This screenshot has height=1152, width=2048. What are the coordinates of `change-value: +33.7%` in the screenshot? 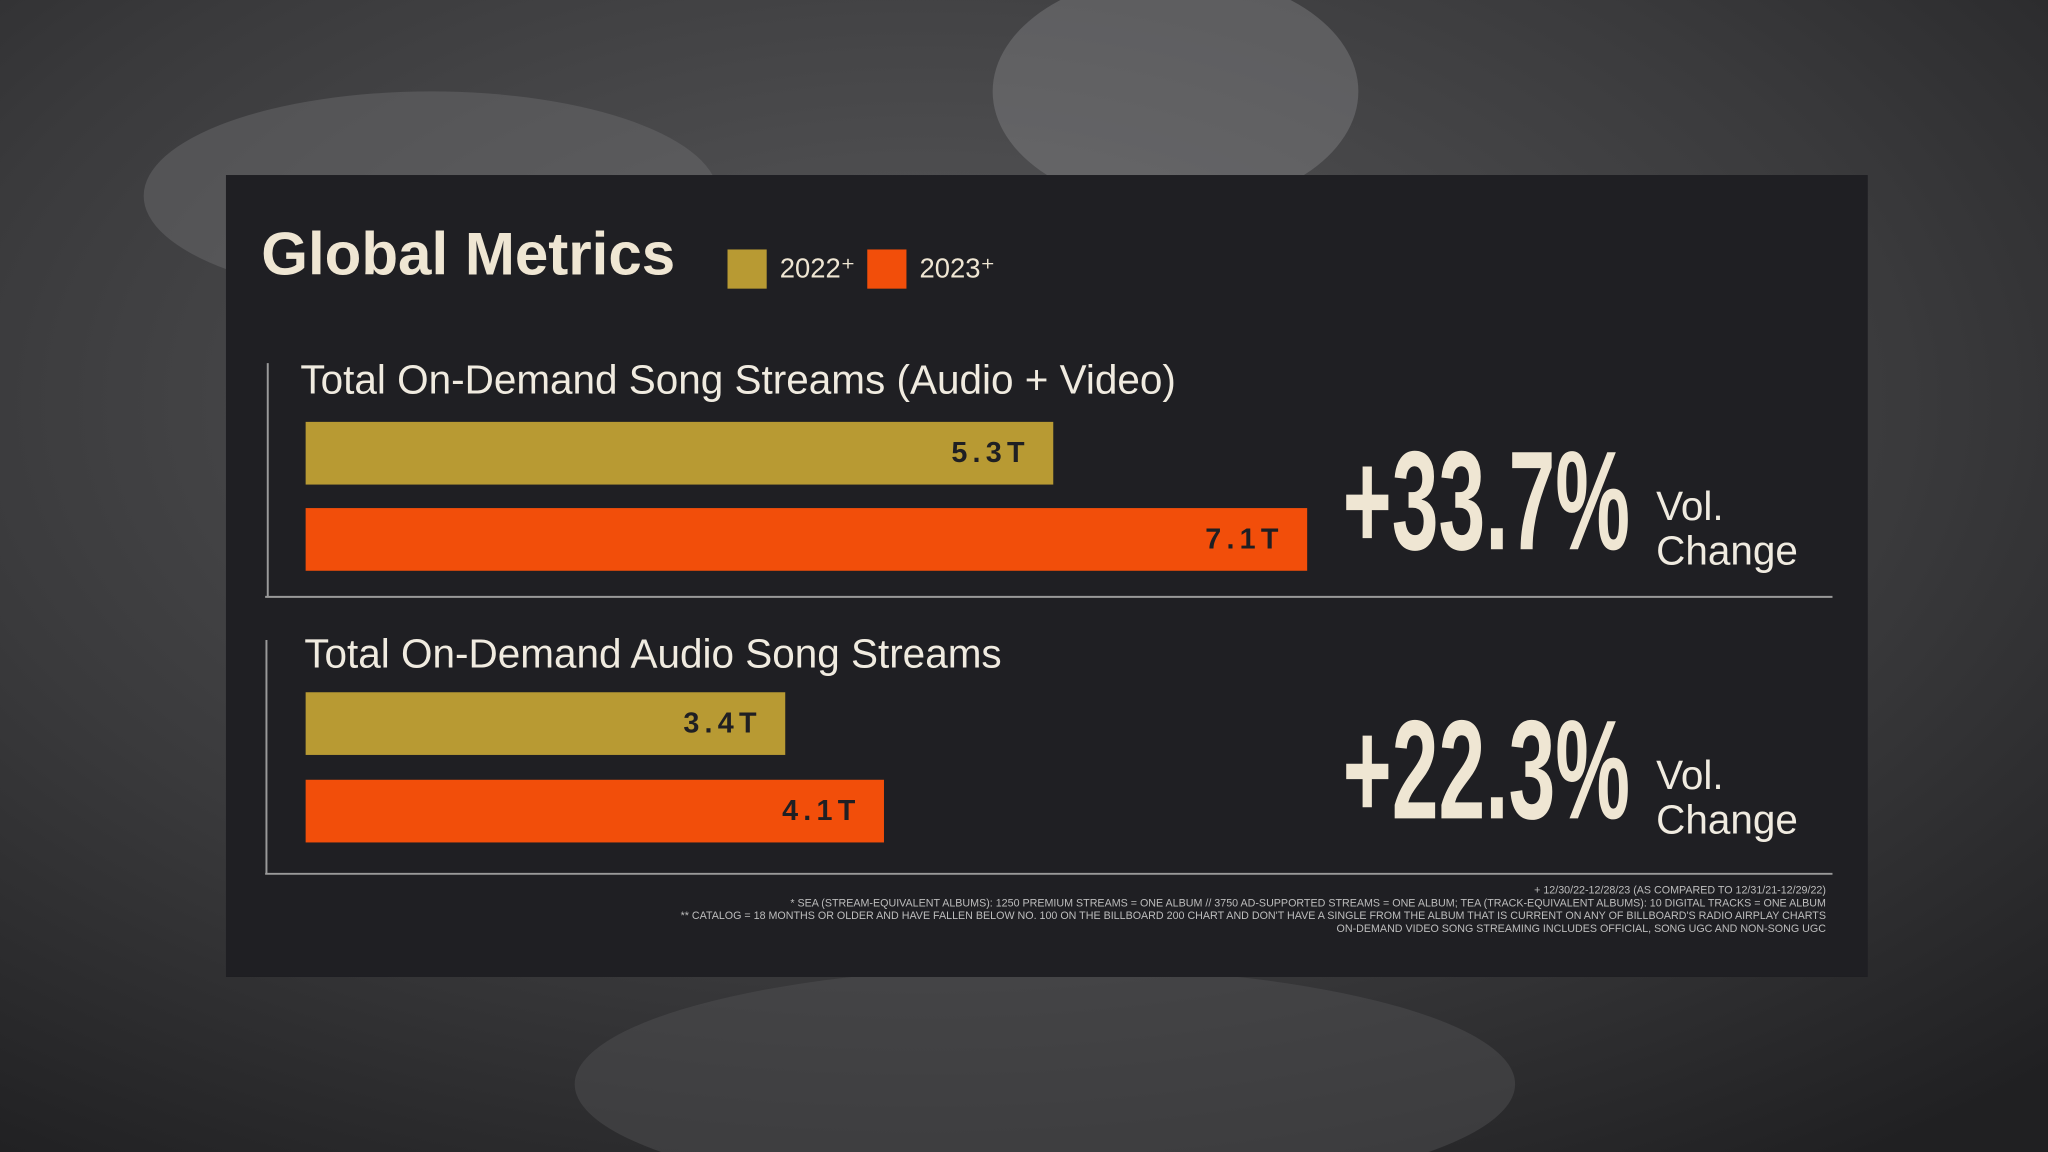 It's located at (1486, 500).